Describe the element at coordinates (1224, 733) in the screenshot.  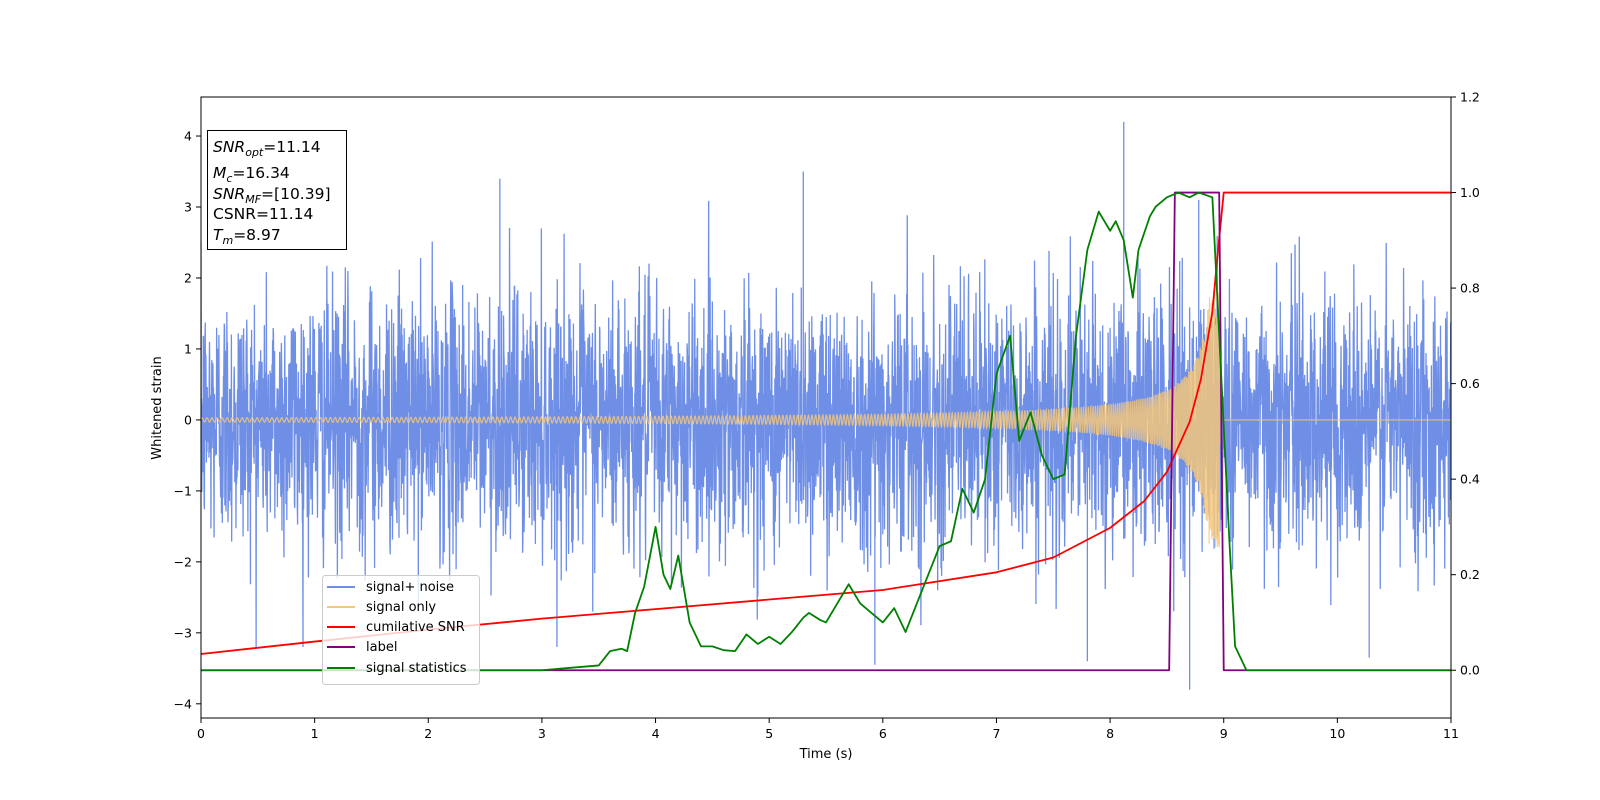
I see `x-tick-label: 9` at that location.